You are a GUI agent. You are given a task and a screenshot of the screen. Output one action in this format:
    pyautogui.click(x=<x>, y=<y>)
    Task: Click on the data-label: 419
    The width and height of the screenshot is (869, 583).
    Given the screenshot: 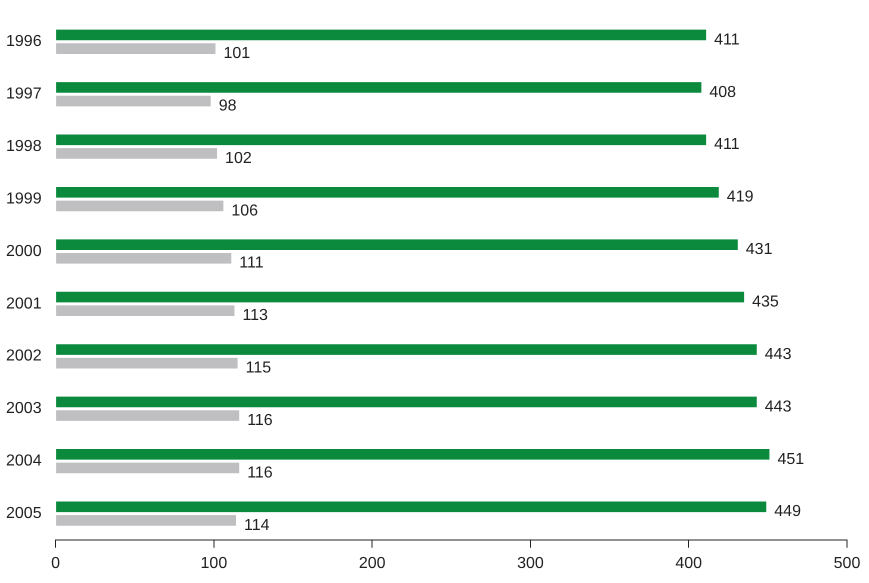 What is the action you would take?
    pyautogui.click(x=740, y=197)
    